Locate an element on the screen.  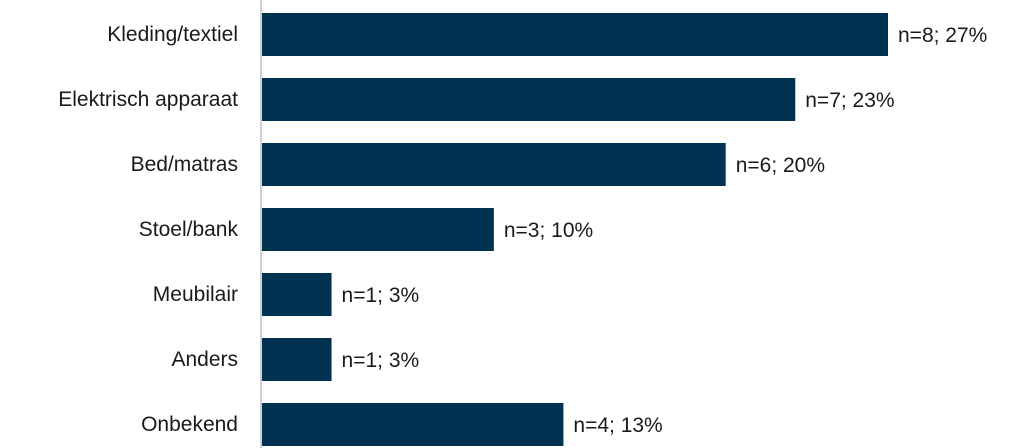
category-label-2: Bed/matras is located at coordinates (184, 164).